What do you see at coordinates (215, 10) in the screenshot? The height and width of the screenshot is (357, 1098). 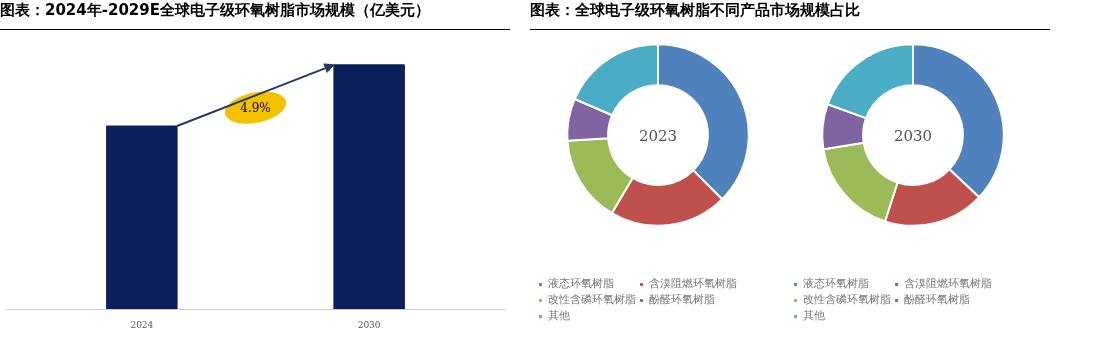 I see `chart-title: 图表：2024年-2029E全球电子级环氧树脂市场规模（亿美元）` at bounding box center [215, 10].